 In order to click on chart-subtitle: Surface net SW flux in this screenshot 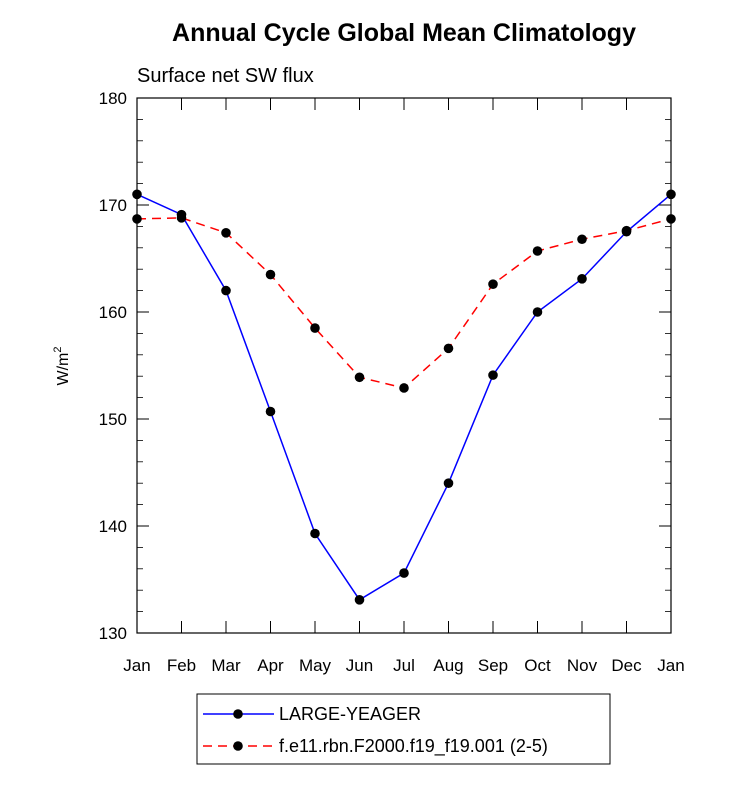, I will do `click(225, 76)`.